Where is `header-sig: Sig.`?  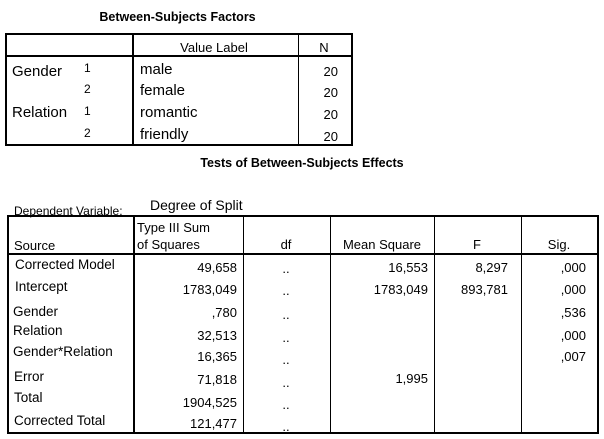 header-sig: Sig. is located at coordinates (559, 244).